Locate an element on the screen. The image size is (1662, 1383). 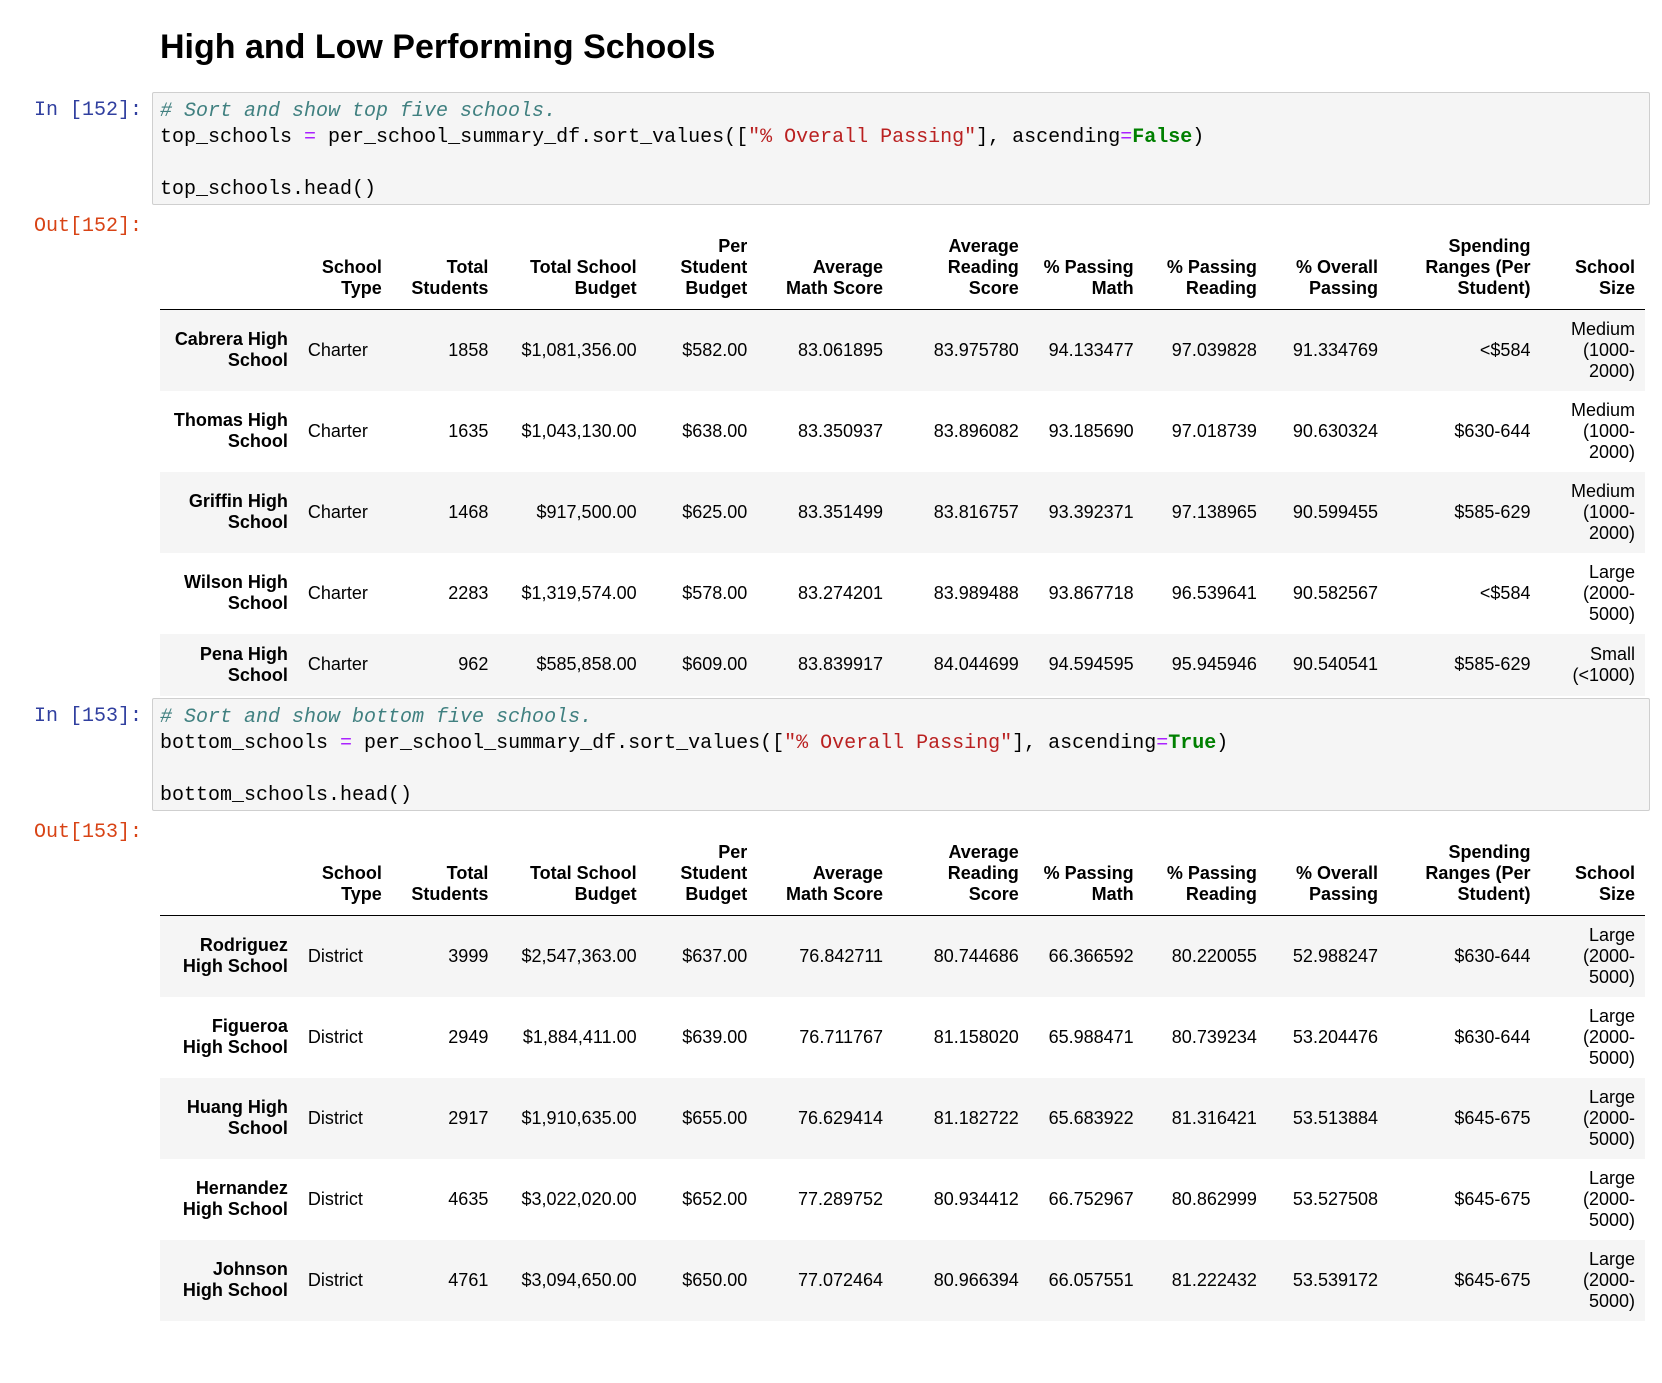
code-token: # Sort and show top five schools. is located at coordinates (358, 111).